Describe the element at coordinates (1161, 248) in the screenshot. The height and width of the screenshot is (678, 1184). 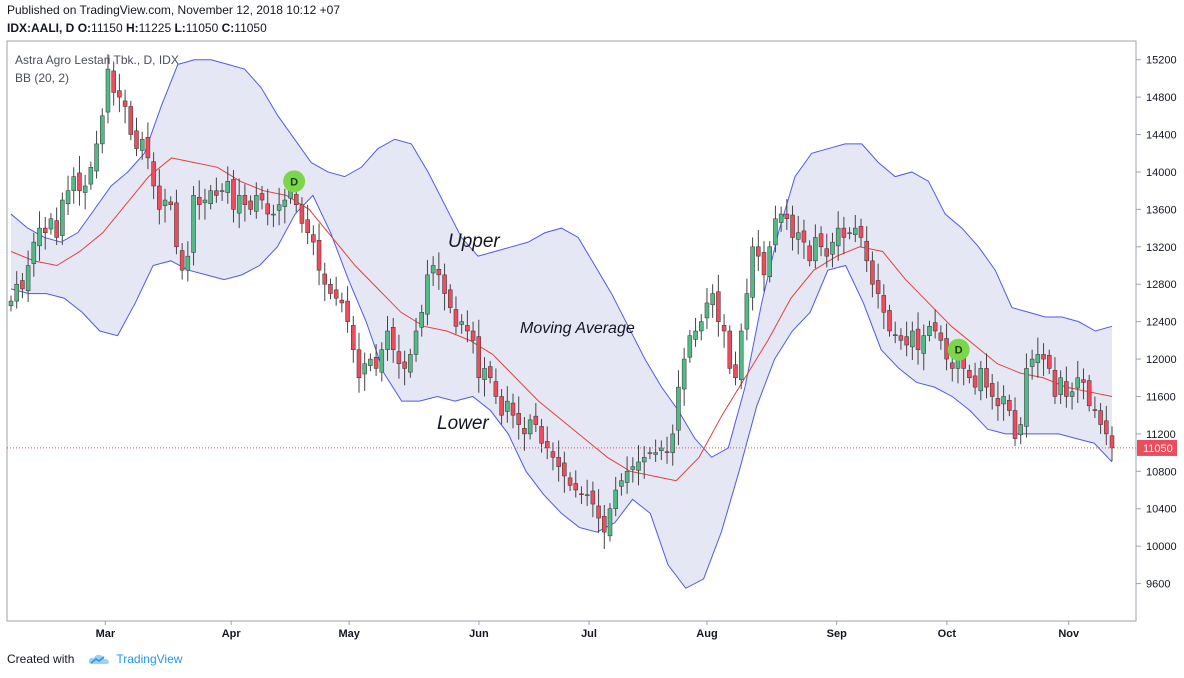
I see `y-tick-label: 13200` at that location.